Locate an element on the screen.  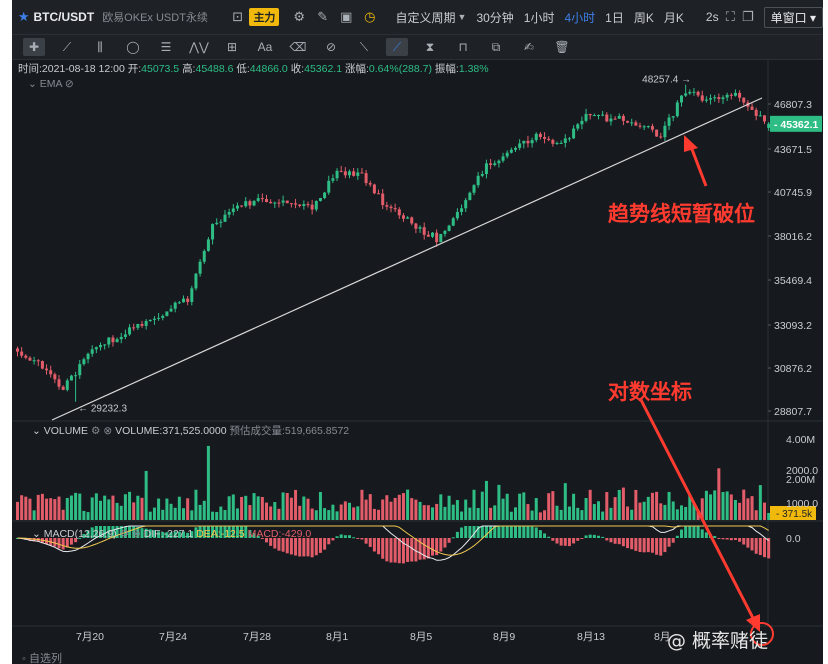
timeframe-month: 月K is located at coordinates (673, 17).